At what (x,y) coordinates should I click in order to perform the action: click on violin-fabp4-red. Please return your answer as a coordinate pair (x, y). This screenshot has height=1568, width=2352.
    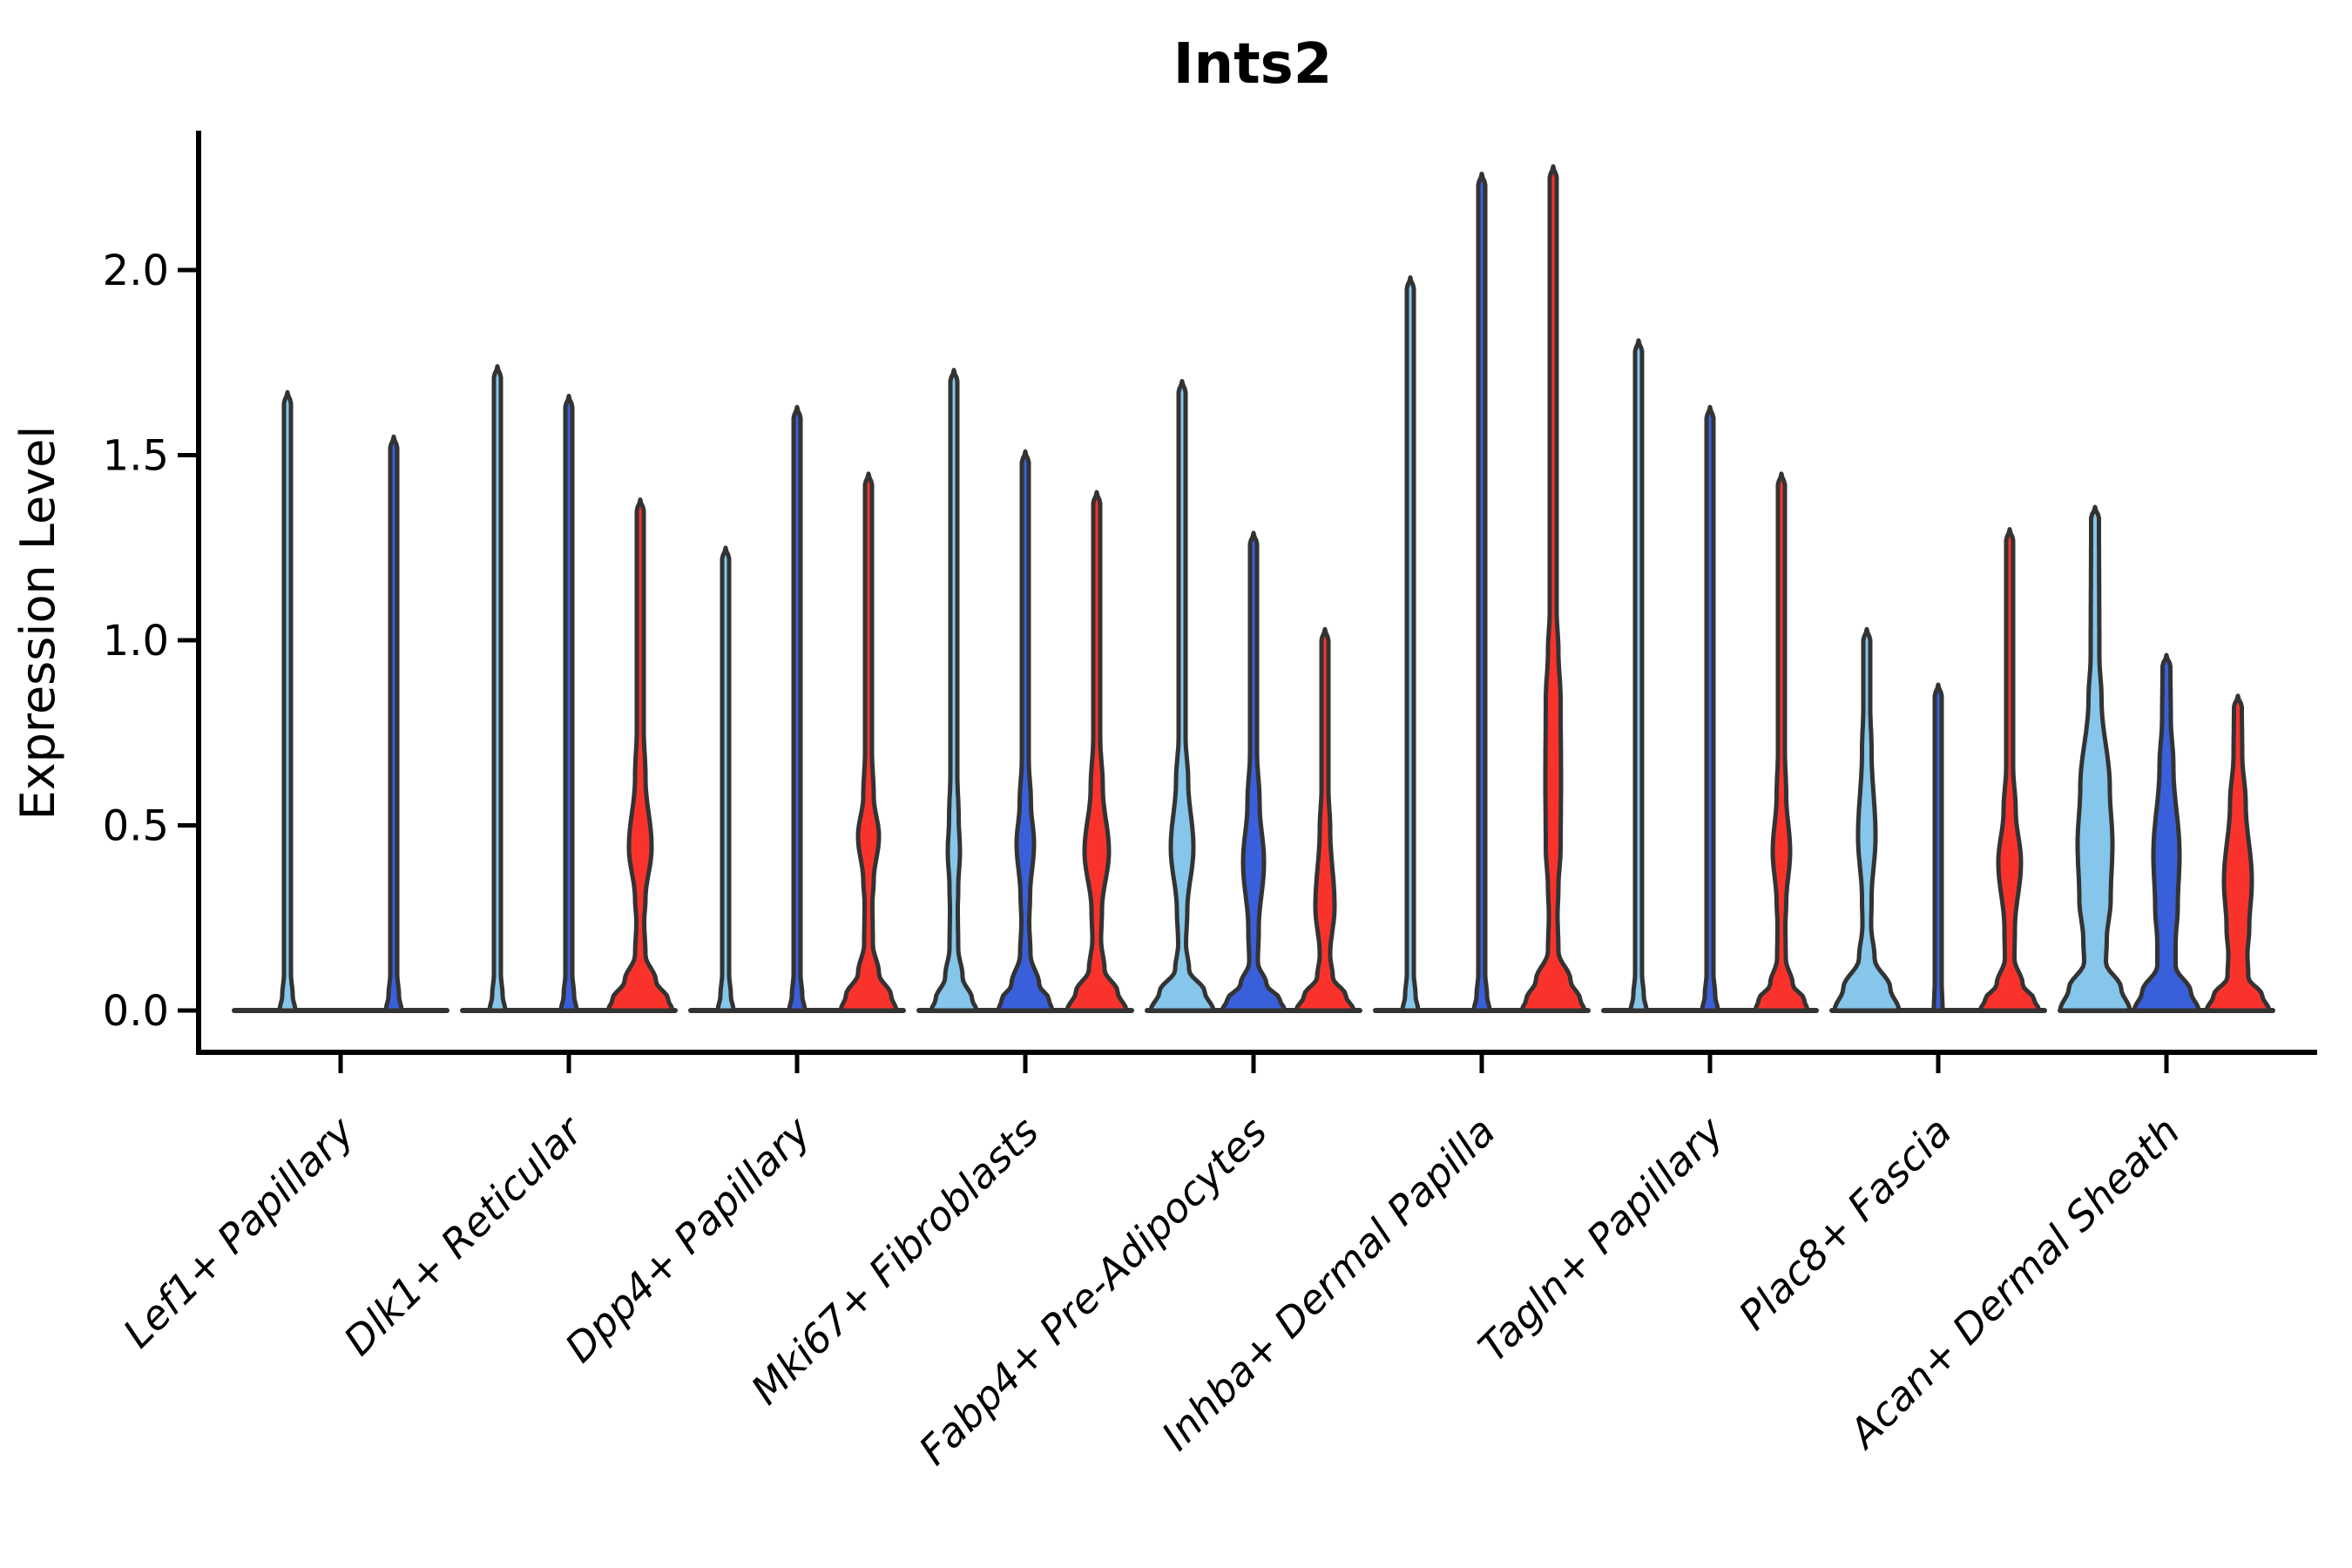
    Looking at the image, I should click on (1325, 820).